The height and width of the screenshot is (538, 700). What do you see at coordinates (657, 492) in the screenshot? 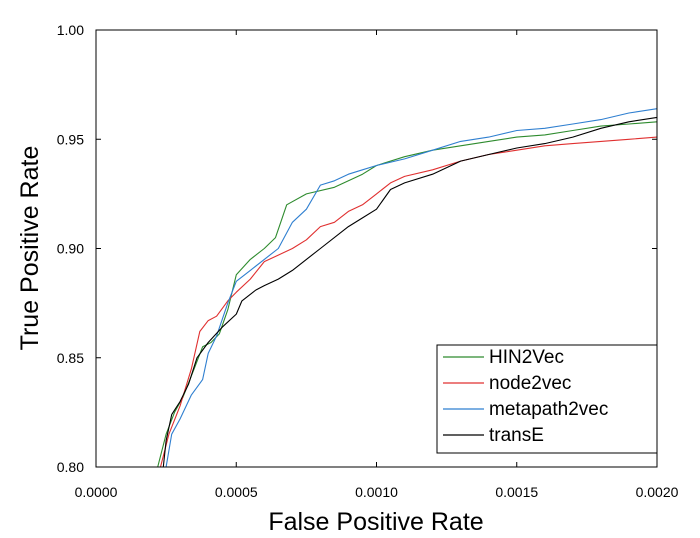
I see `x-tick-label: 0.0020` at bounding box center [657, 492].